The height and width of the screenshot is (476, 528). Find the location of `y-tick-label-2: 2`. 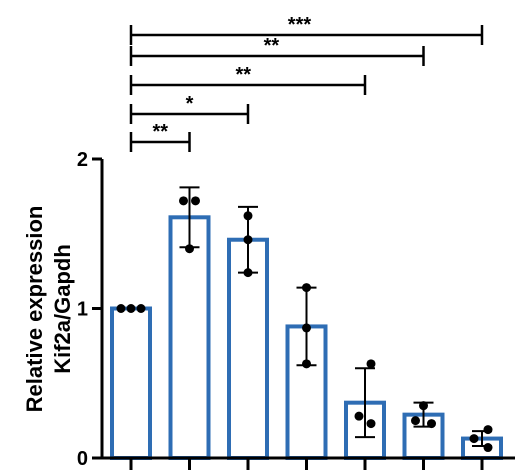

y-tick-label-2: 2 is located at coordinates (82, 160).